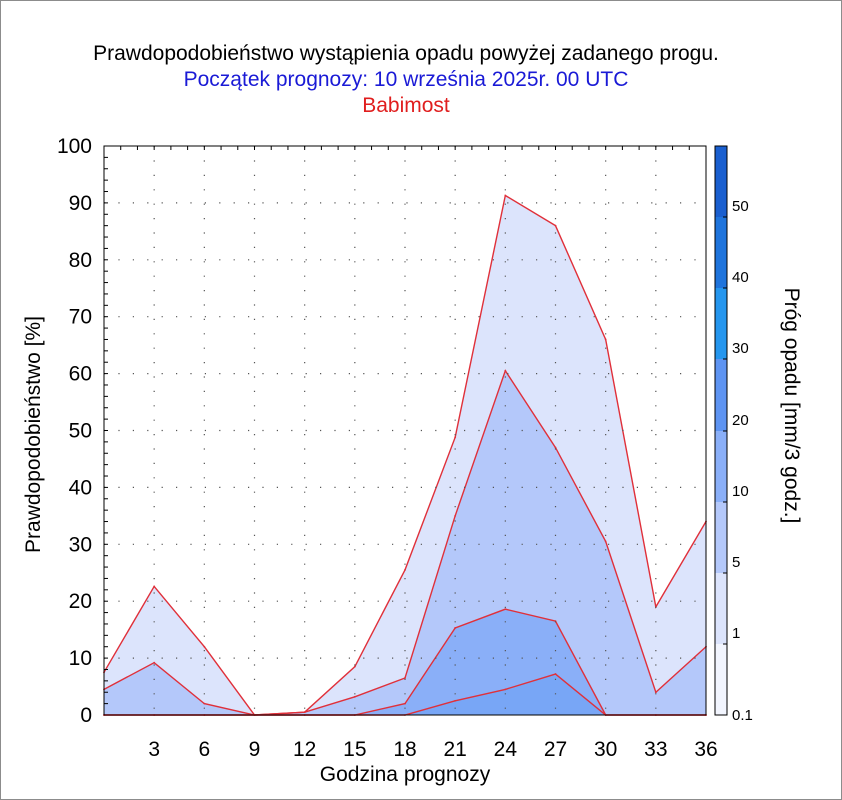 The image size is (842, 800). I want to click on y-tick-label: 0, so click(86, 715).